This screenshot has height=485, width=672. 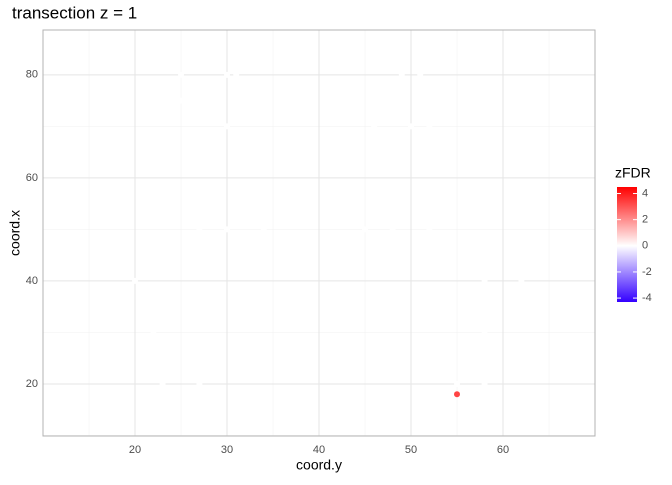 What do you see at coordinates (645, 220) in the screenshot?
I see `legend-tick-label: 2` at bounding box center [645, 220].